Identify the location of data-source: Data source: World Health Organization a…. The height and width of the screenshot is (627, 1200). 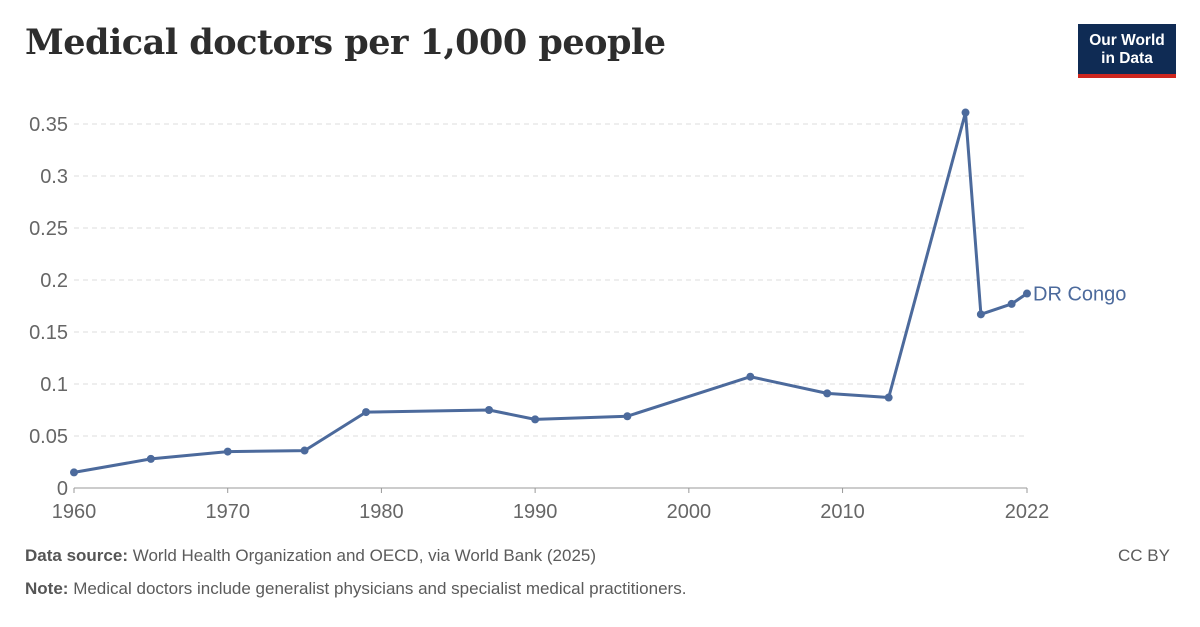
(310, 556).